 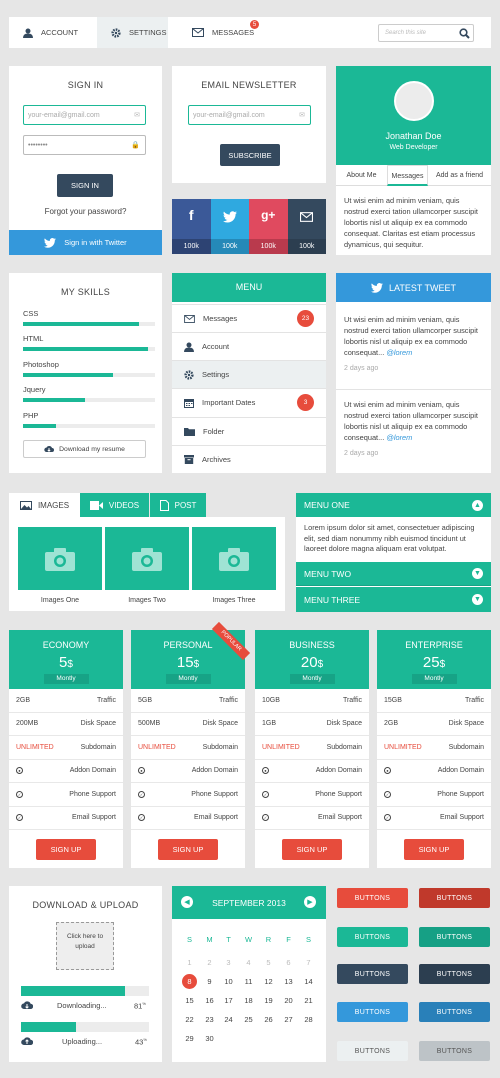 I want to click on calendar-day-today: 8, so click(x=189, y=981).